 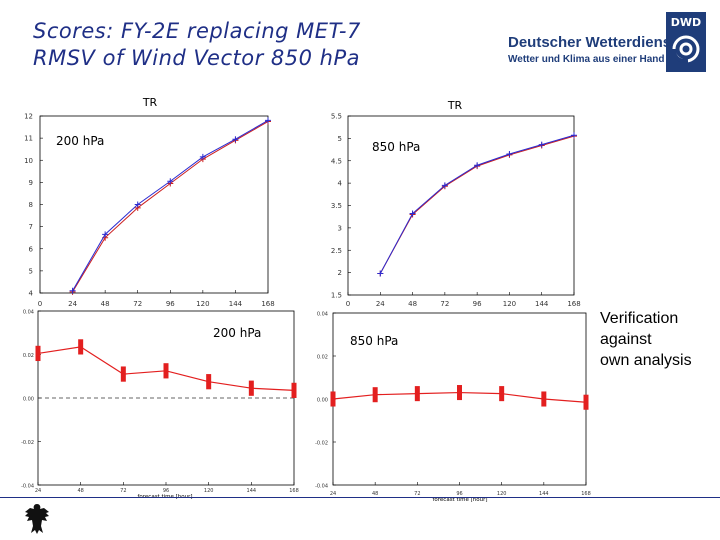 I want to click on y-tick-label: 6, so click(x=31, y=249).